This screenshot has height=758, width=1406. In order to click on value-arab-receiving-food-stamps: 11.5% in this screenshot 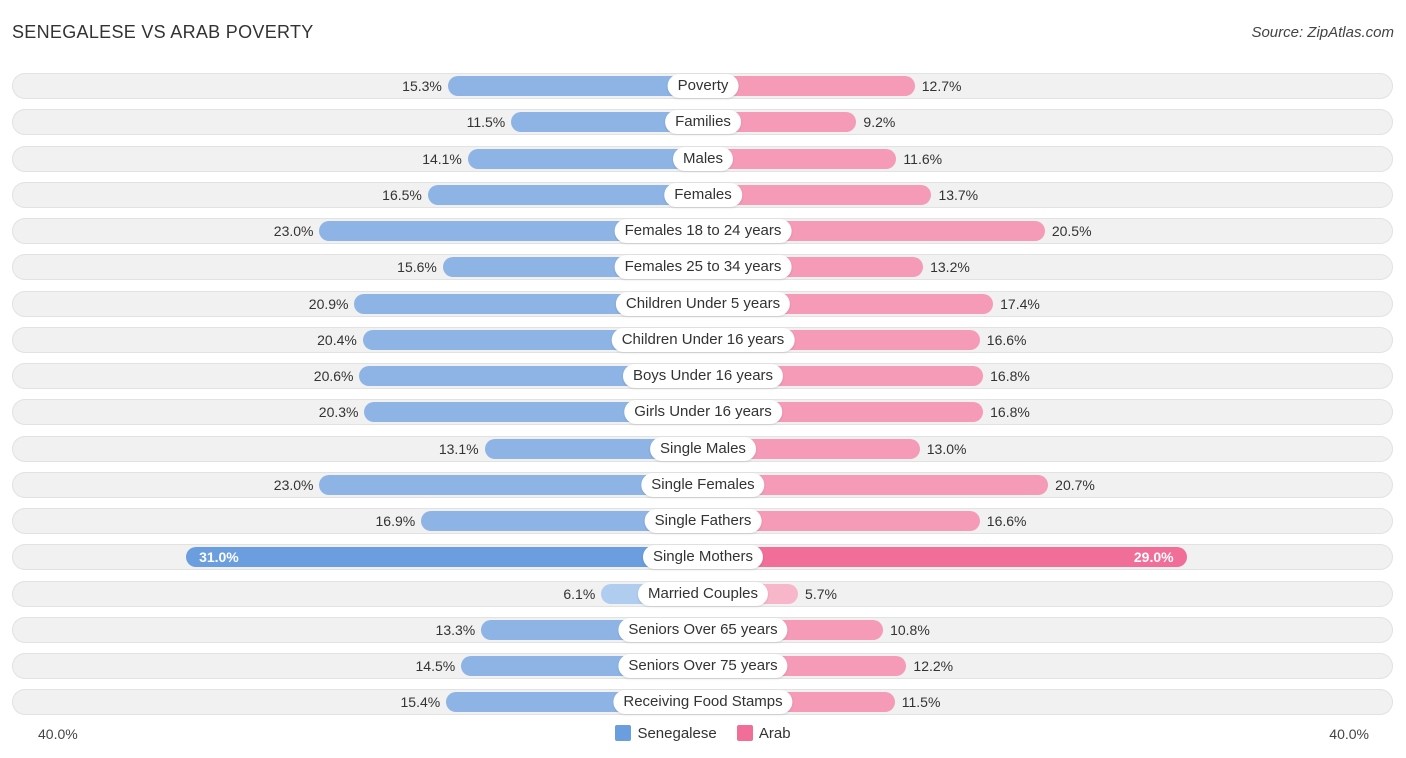, I will do `click(921, 702)`.